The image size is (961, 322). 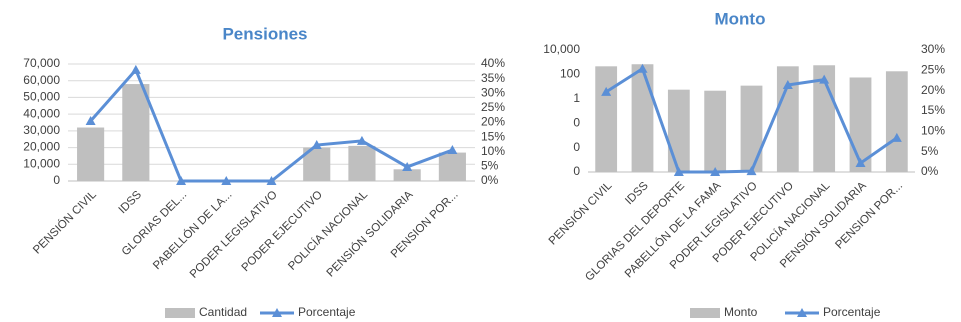 What do you see at coordinates (740, 18) in the screenshot?
I see `chart-title: Monto` at bounding box center [740, 18].